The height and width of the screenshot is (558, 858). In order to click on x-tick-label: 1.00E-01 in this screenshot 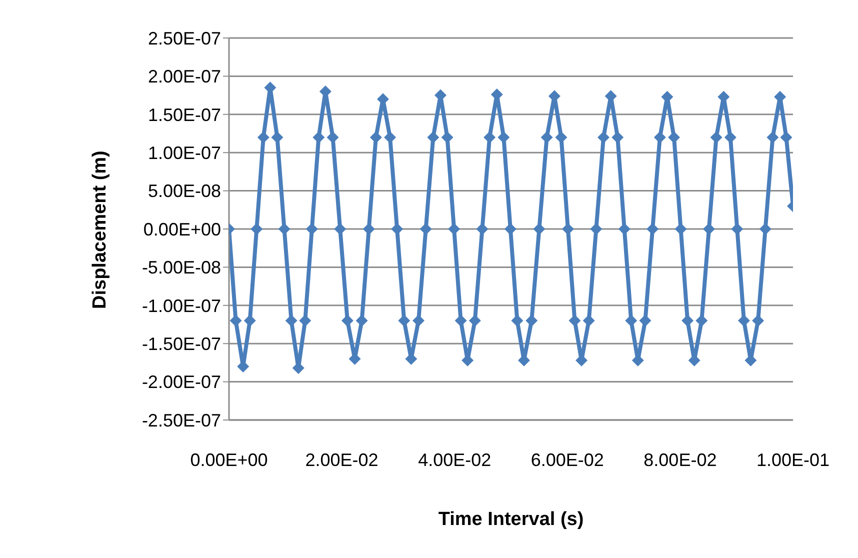, I will do `click(793, 460)`.